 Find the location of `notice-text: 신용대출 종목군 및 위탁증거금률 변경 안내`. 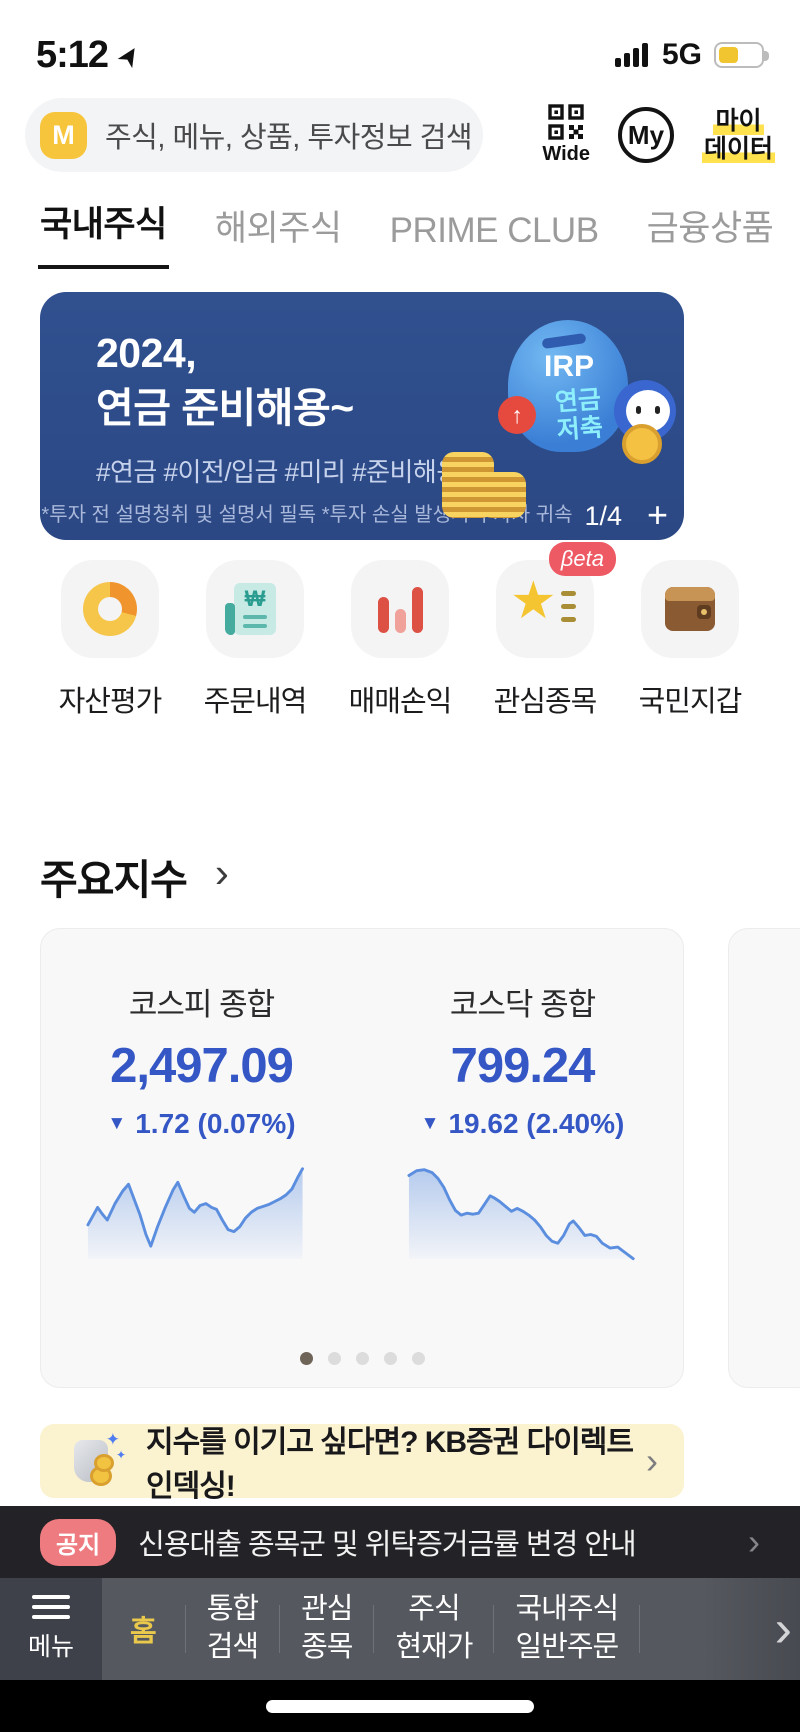

notice-text: 신용대출 종목군 및 위탁증거금률 변경 안내 is located at coordinates (387, 1545).